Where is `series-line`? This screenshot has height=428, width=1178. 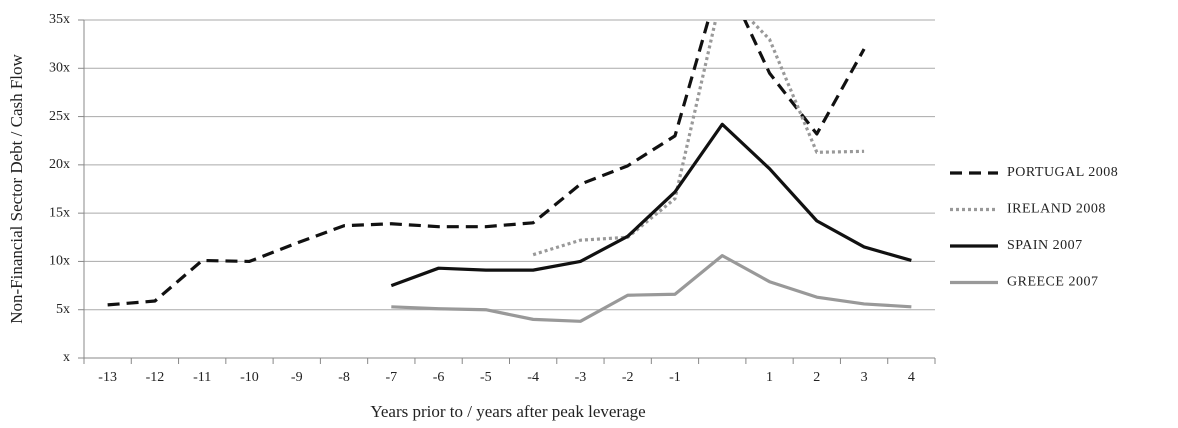 series-line is located at coordinates (651, 288).